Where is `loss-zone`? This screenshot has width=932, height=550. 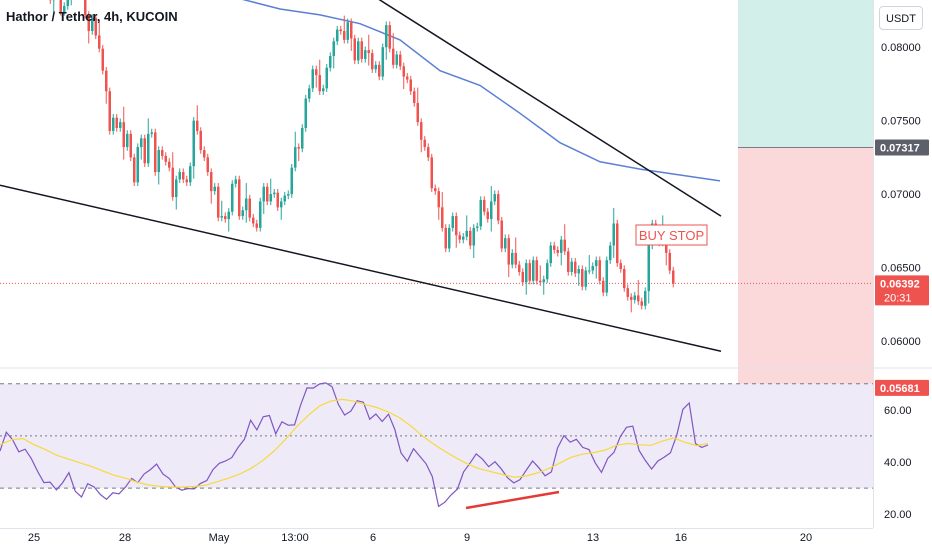
loss-zone is located at coordinates (805, 267).